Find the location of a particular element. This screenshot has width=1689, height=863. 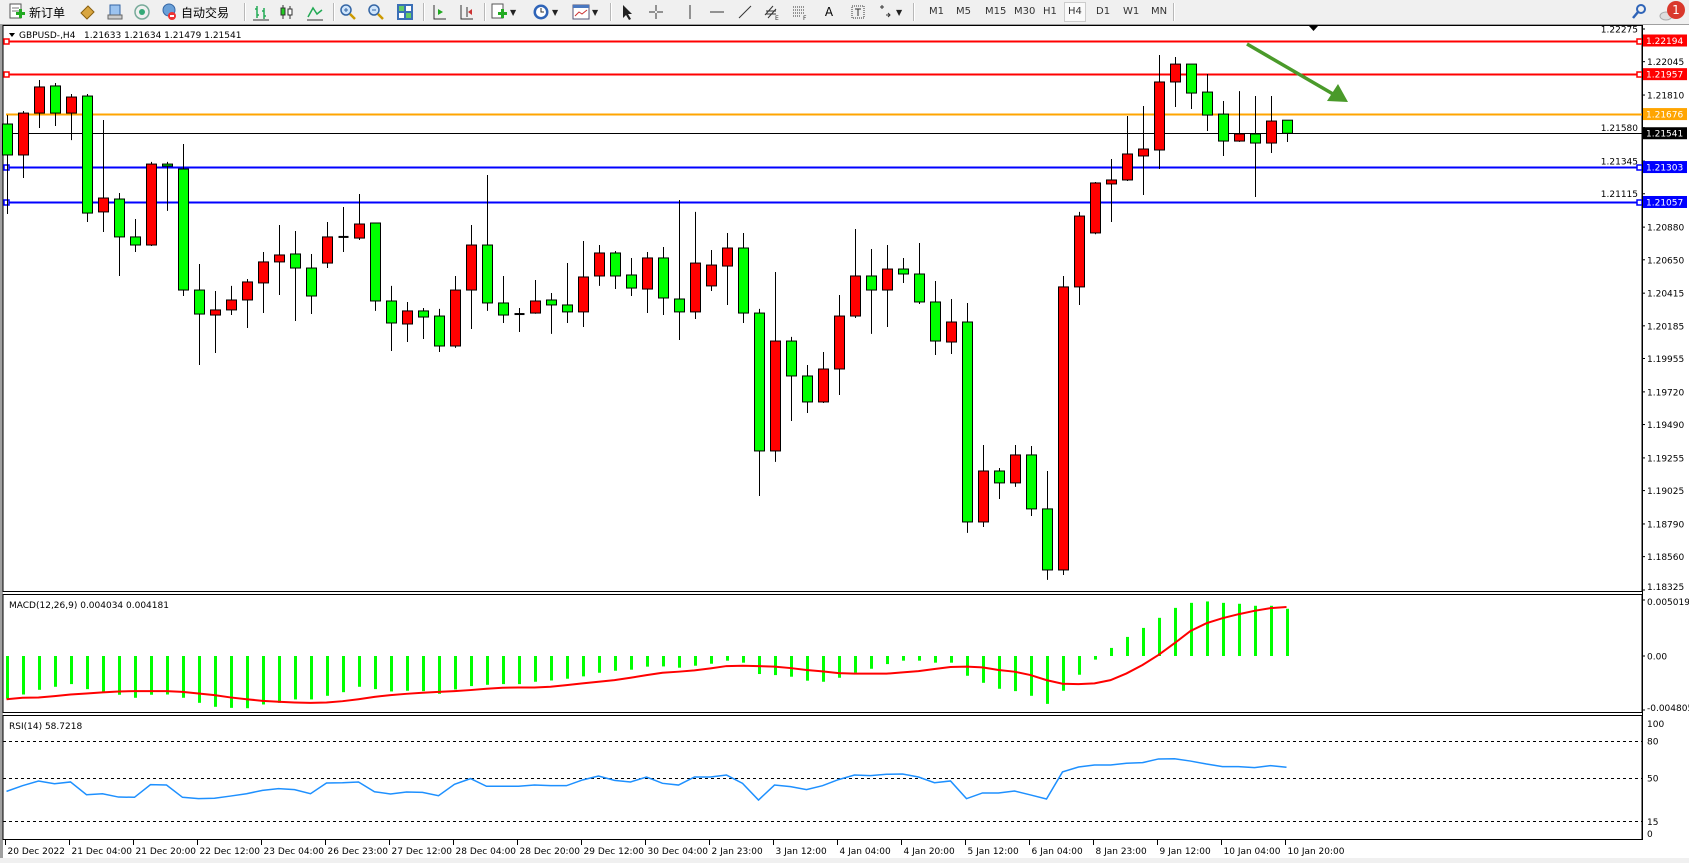

bar-chart-button is located at coordinates (261, 12).